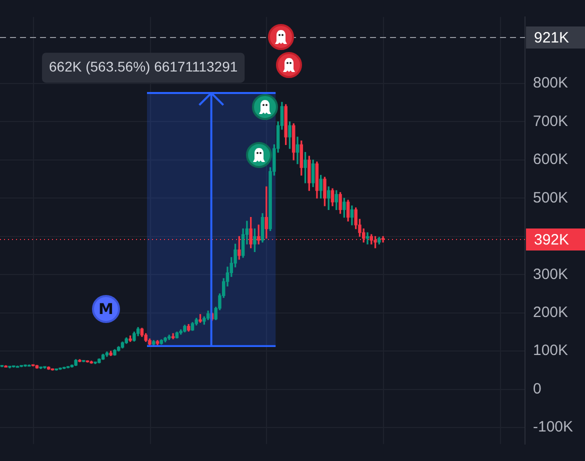  What do you see at coordinates (550, 197) in the screenshot?
I see `y-tick-label: 500K` at bounding box center [550, 197].